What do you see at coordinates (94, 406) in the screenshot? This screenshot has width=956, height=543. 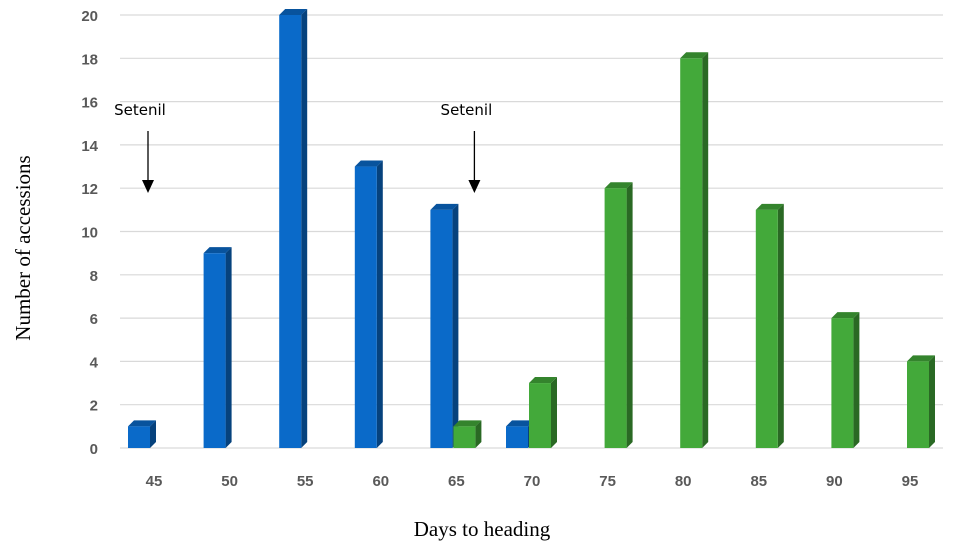 I see `y-tick-label: 2` at bounding box center [94, 406].